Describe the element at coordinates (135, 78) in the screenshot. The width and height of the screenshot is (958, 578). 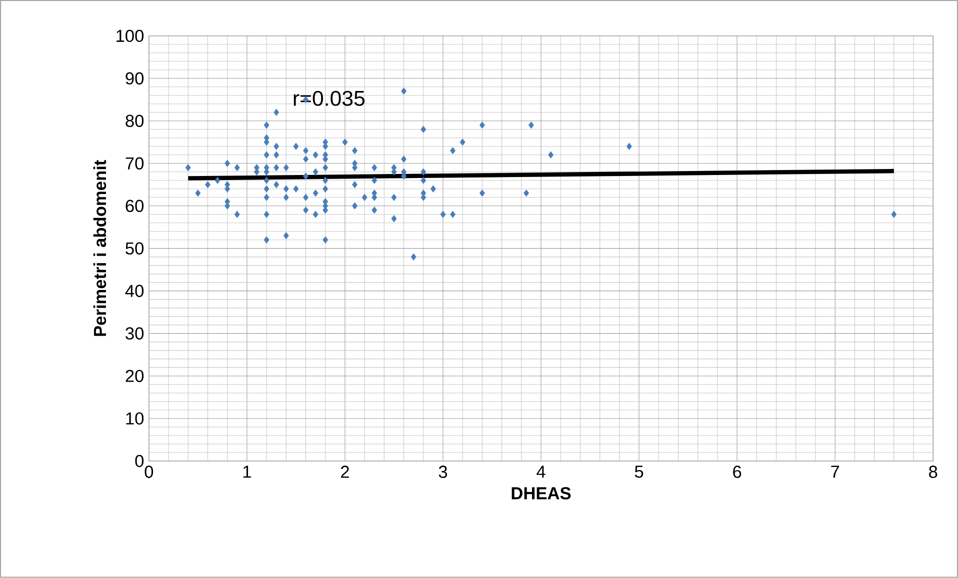
I see `y-tick-label: 90` at that location.